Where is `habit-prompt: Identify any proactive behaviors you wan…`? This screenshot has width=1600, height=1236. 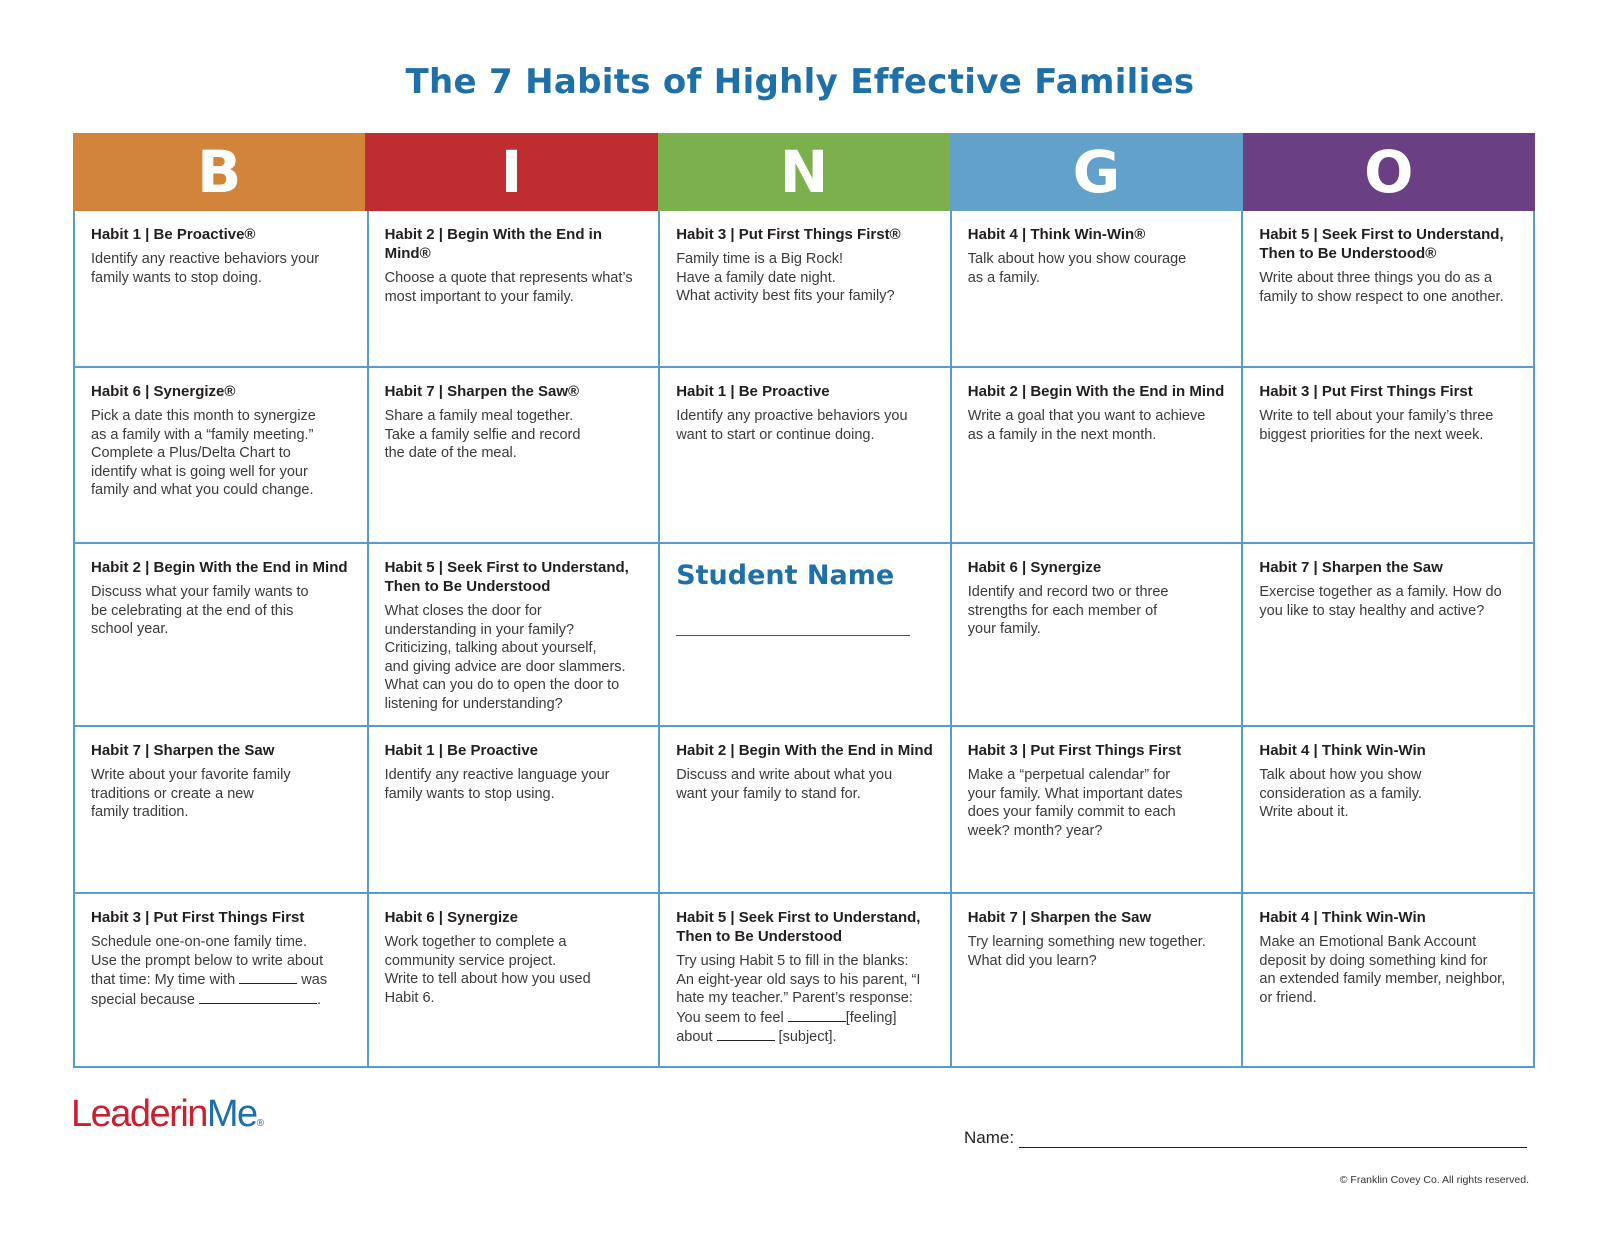 habit-prompt: Identify any proactive behaviors you wan… is located at coordinates (792, 425).